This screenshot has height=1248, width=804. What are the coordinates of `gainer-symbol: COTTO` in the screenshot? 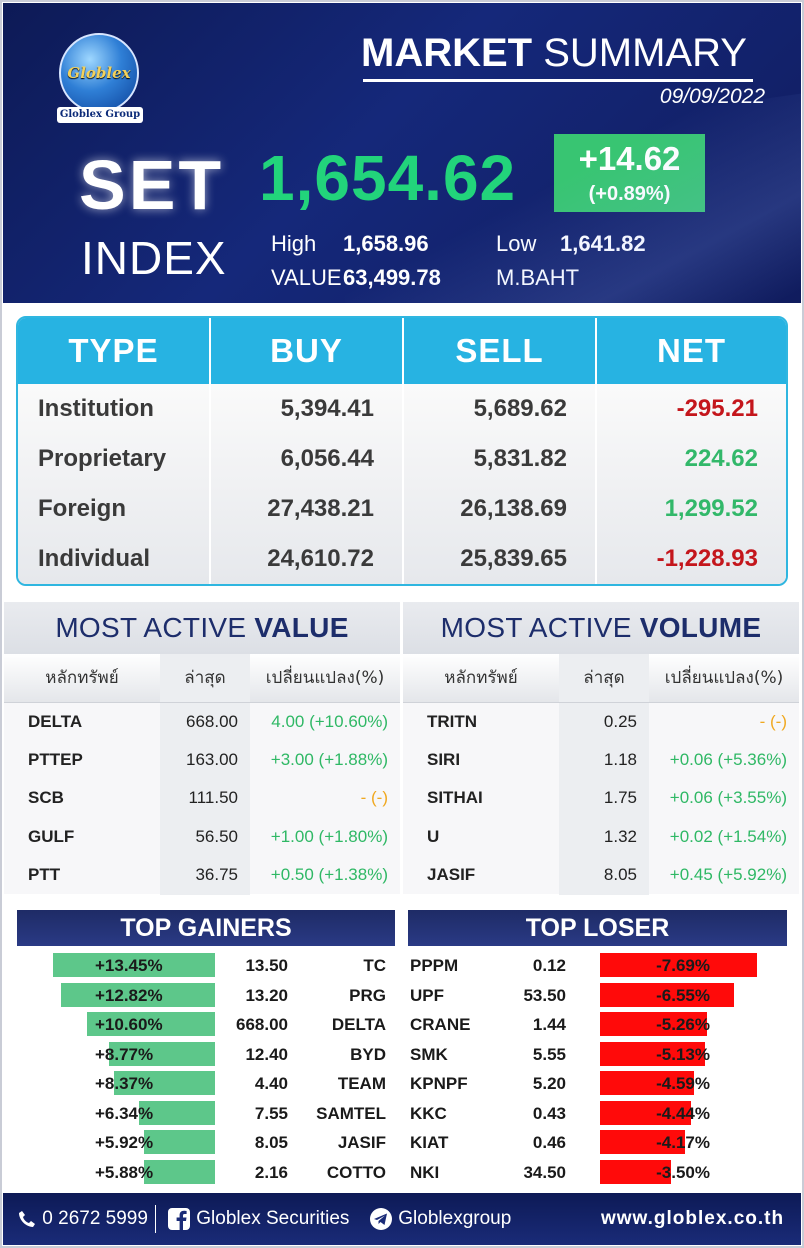 It's located at (356, 1172).